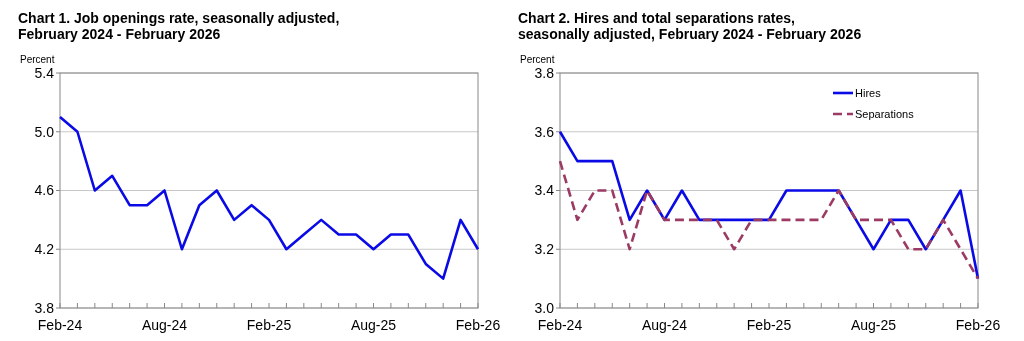 Image resolution: width=1024 pixels, height=341 pixels. Describe the element at coordinates (544, 307) in the screenshot. I see `y-tick-label: 3.0` at that location.